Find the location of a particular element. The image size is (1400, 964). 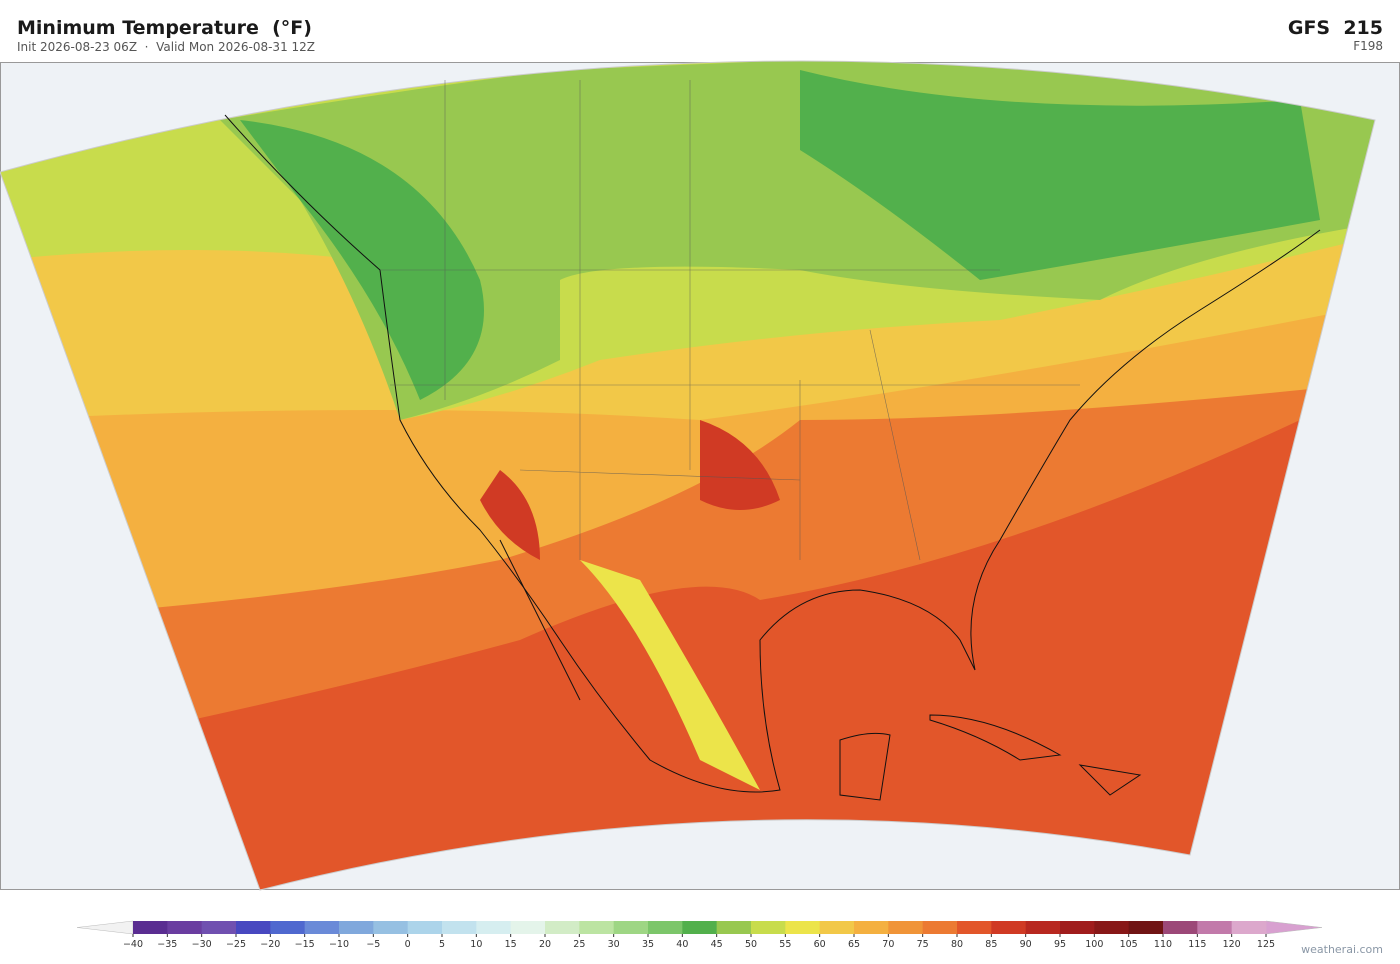

colorbar-tick-label: 100 is located at coordinates (1094, 944).